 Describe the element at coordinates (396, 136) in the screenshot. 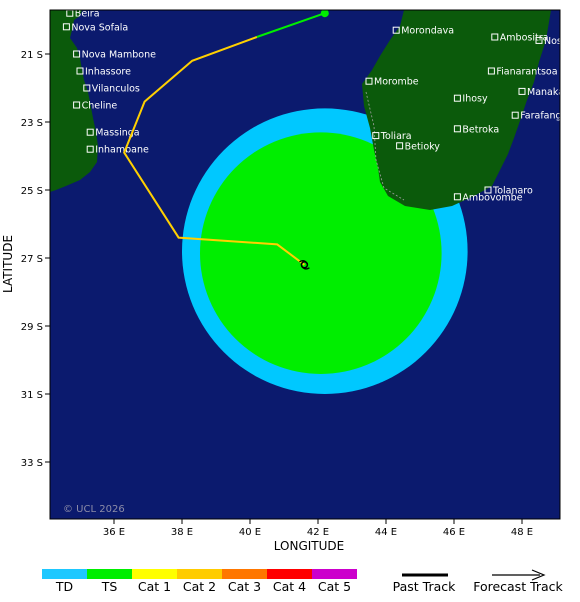

I see `place-label: Toliara` at that location.